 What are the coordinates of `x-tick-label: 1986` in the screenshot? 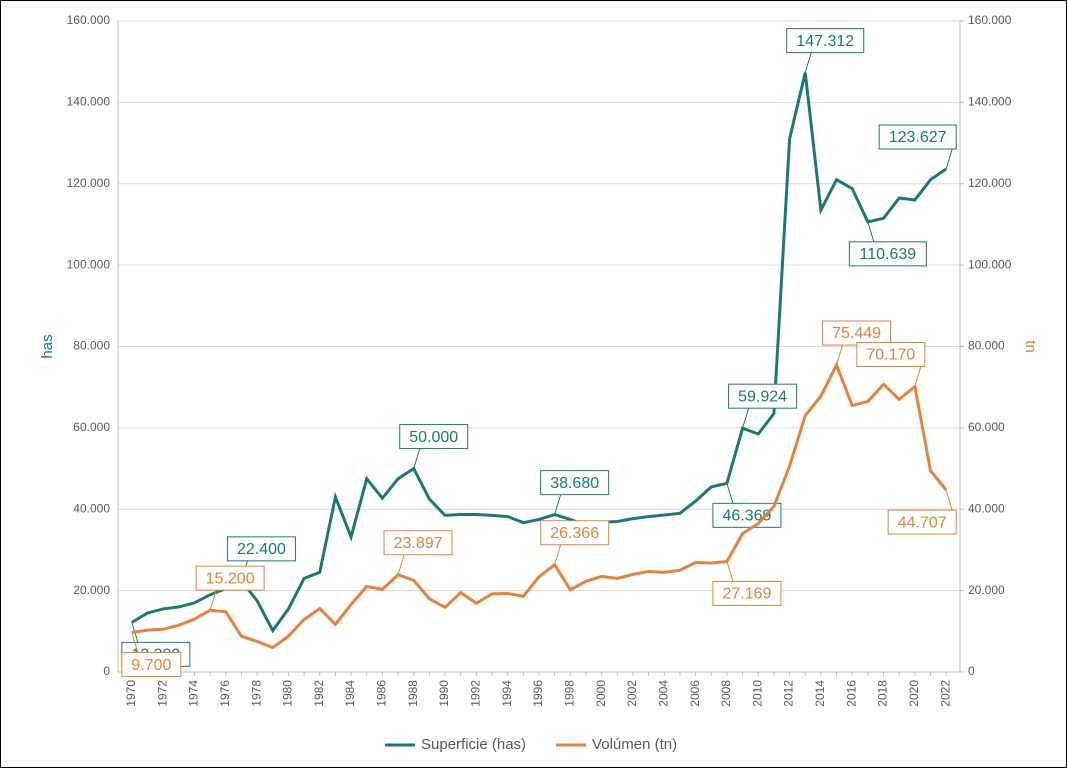 It's located at (382, 693).